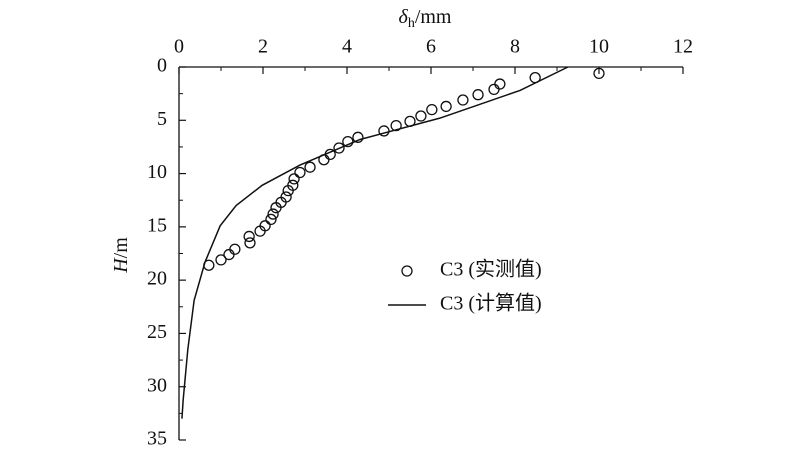 This screenshot has height=459, width=800. I want to click on y-label-unit: /m, so click(121, 248).